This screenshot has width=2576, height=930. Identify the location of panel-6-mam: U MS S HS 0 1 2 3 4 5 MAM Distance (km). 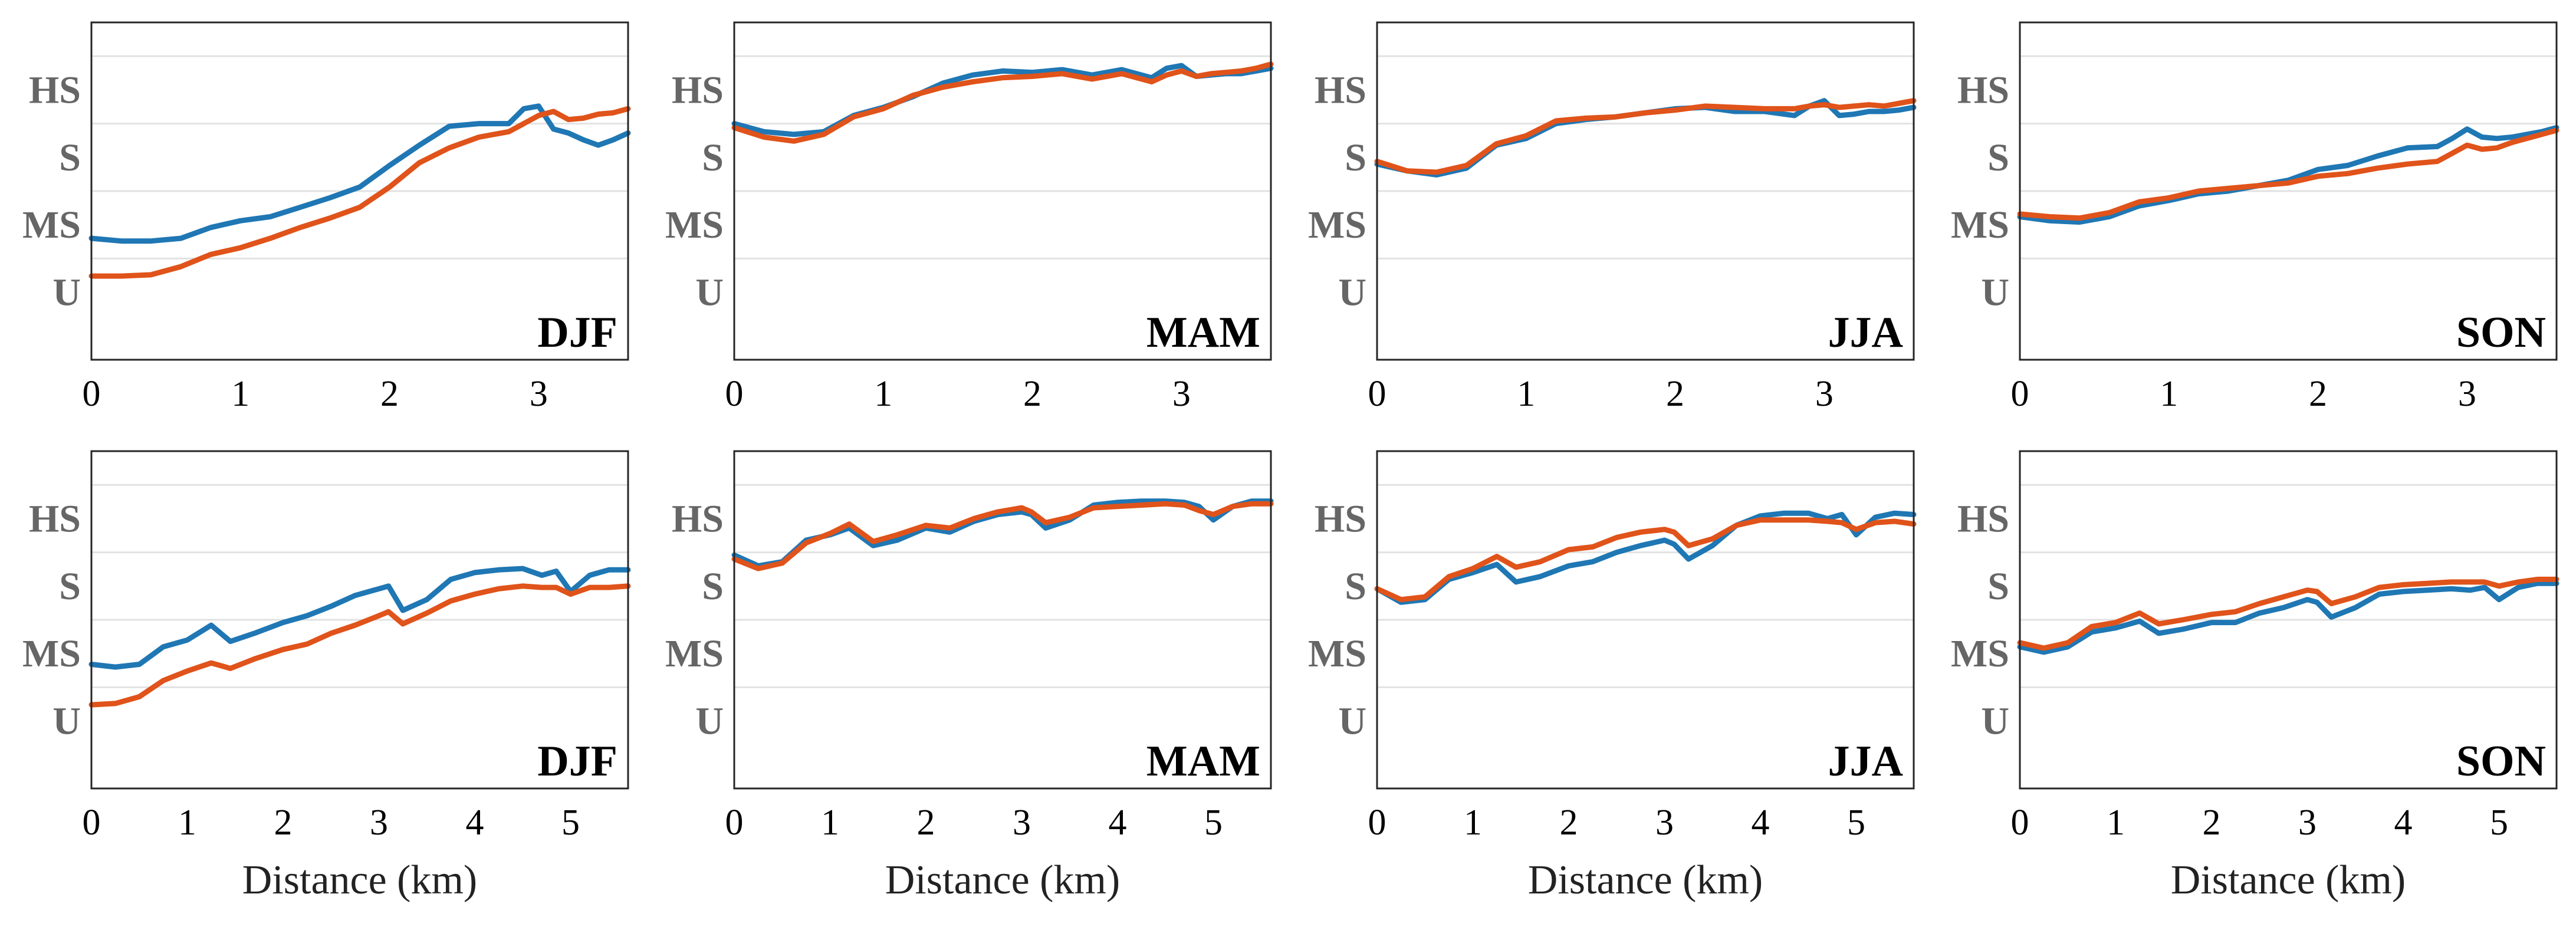
(970, 676).